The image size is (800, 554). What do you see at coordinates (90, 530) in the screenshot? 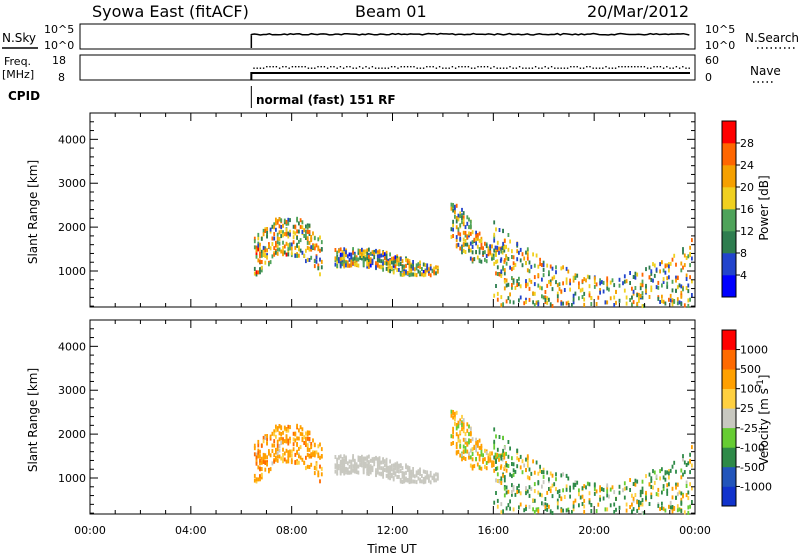
I see `x-tick-label: 00:00` at bounding box center [90, 530].